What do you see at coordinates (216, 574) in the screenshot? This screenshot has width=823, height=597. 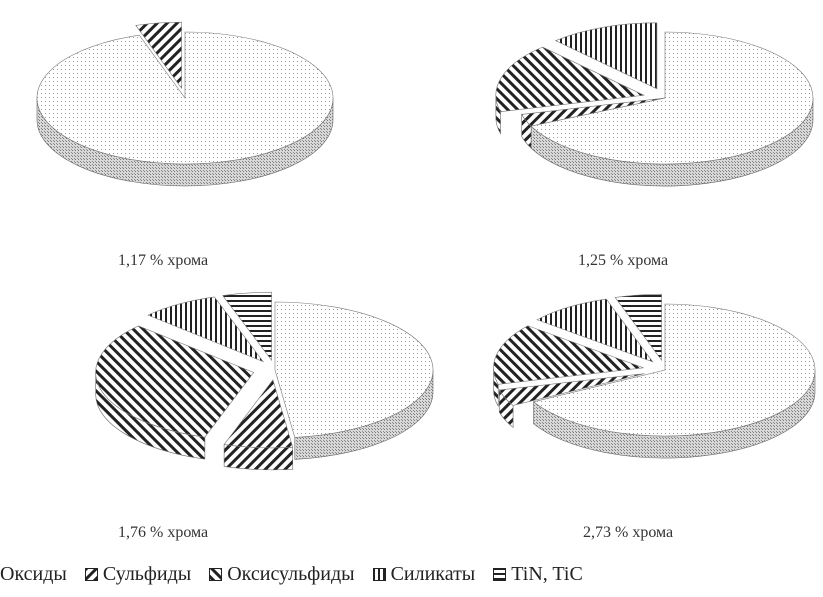 I see `legend-swatch-oxysulfides` at bounding box center [216, 574].